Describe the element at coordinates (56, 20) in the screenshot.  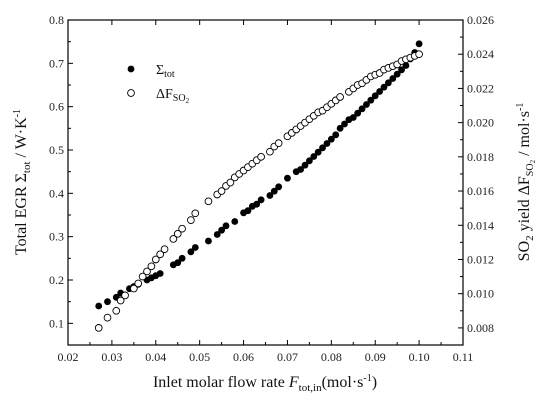
I see `y-left-tick-label: 0.8` at that location.